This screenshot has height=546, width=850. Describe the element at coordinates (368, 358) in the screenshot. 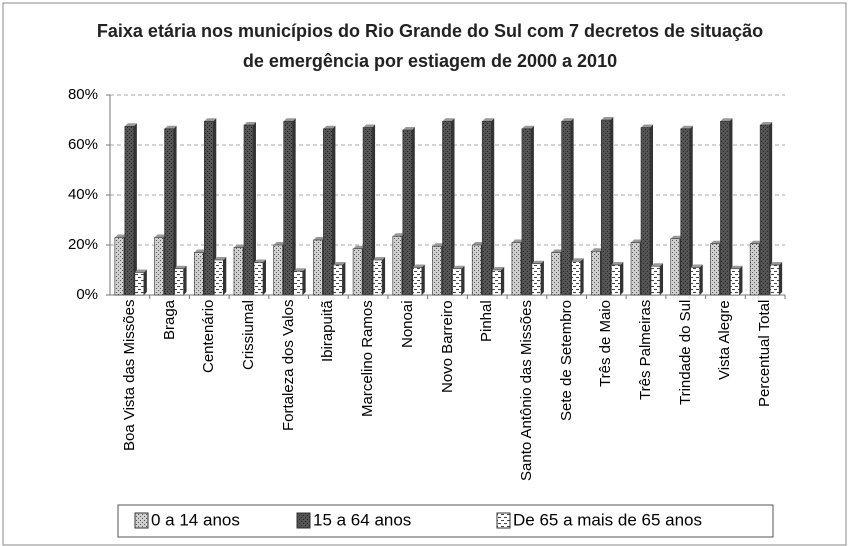

I see `x-tick-label: Marcelino Ramos` at that location.